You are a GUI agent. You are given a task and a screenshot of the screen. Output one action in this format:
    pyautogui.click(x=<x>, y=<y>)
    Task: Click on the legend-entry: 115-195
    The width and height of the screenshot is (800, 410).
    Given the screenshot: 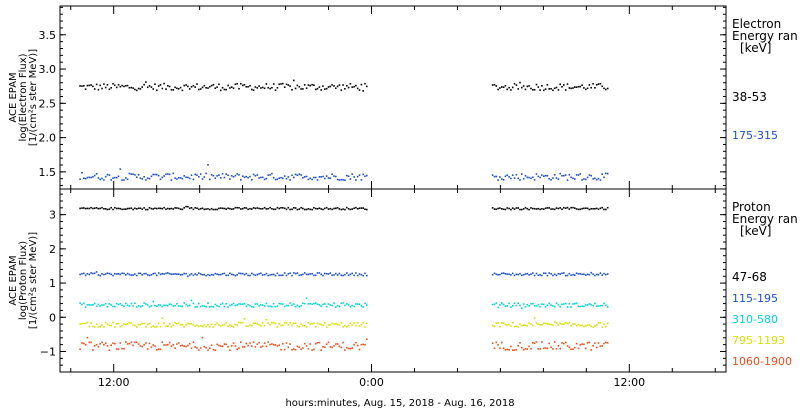 What is the action you would take?
    pyautogui.click(x=755, y=298)
    